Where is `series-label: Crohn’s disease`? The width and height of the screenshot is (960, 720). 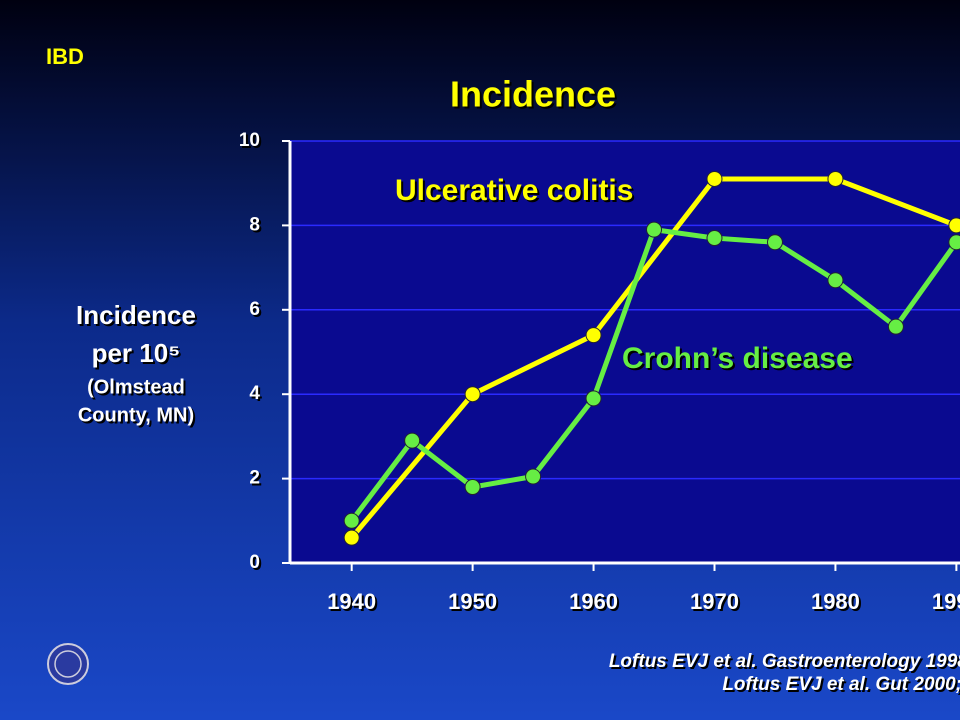 series-label: Crohn’s disease is located at coordinates (737, 358).